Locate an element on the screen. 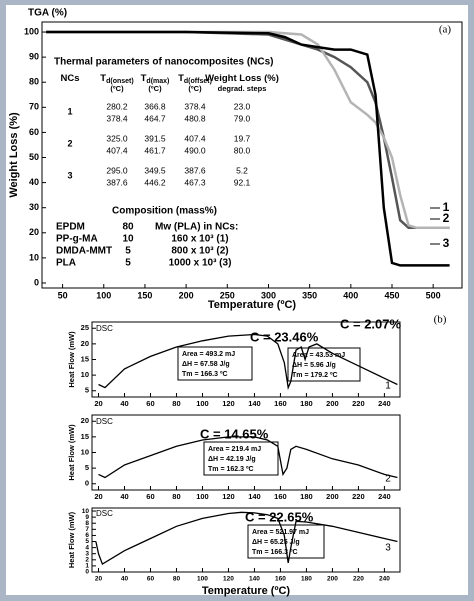 The height and width of the screenshot is (601, 474). annotation: Tm = 166.3 ºC is located at coordinates (205, 374).